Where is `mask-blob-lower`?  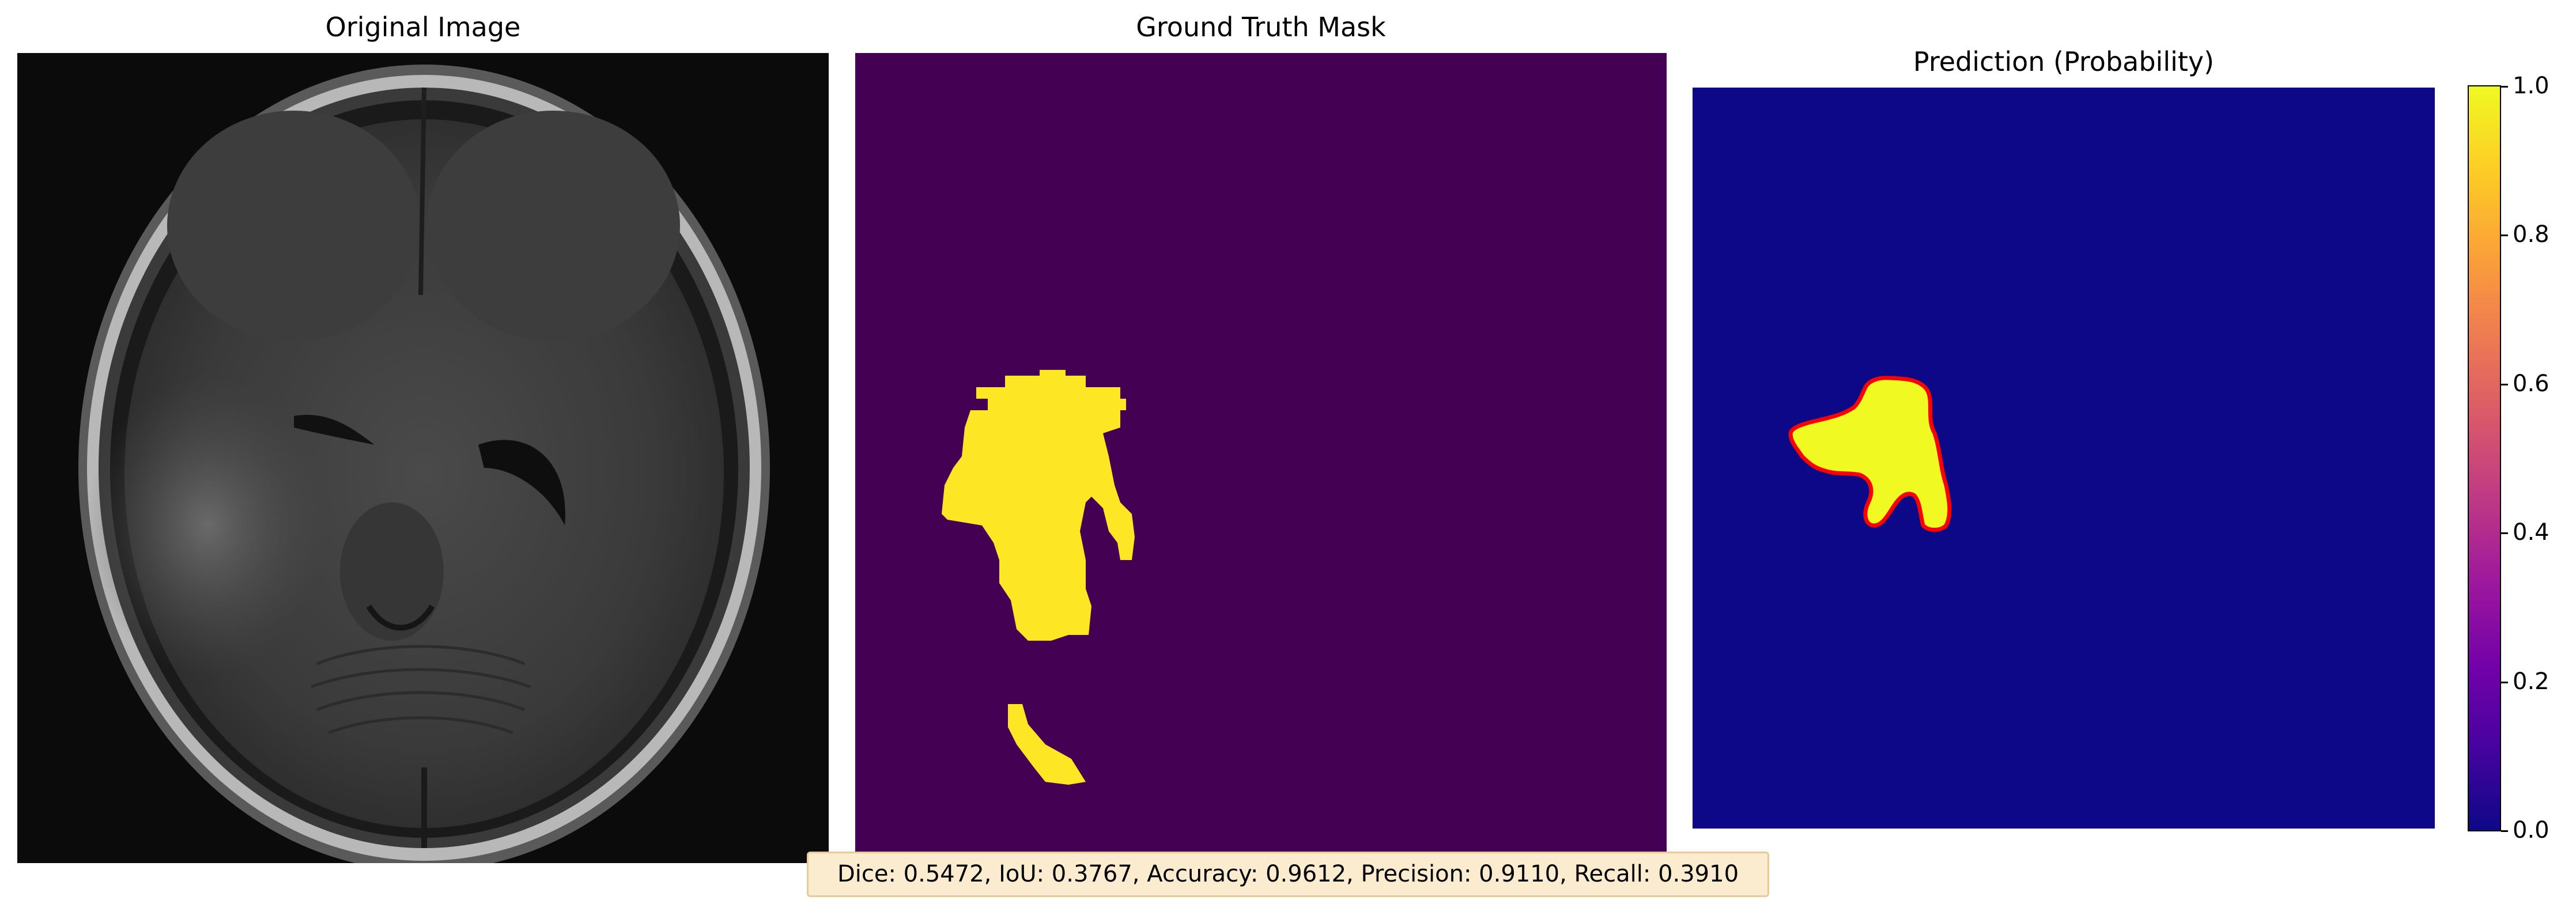
mask-blob-lower is located at coordinates (1047, 744).